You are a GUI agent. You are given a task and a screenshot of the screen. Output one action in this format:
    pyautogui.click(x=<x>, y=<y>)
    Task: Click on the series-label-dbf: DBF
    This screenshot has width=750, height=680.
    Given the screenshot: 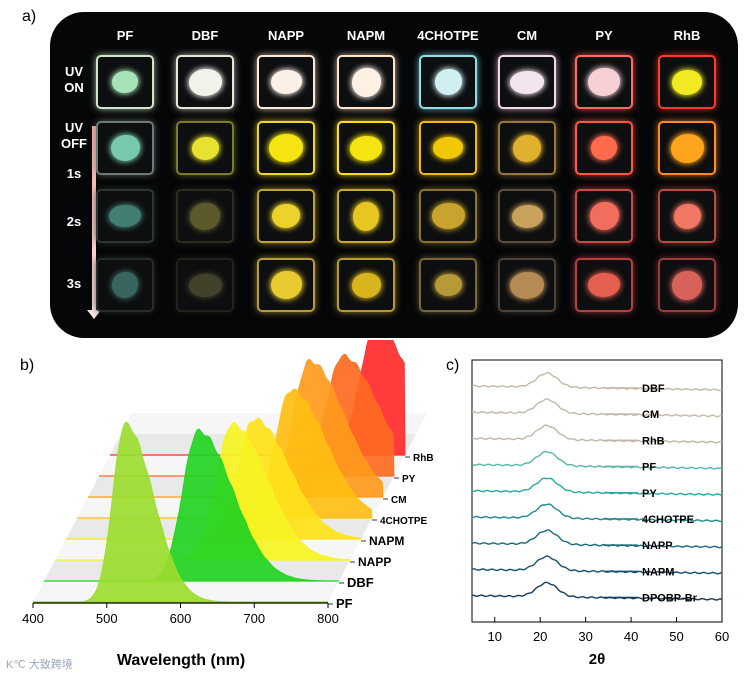 What is the action you would take?
    pyautogui.click(x=360, y=582)
    